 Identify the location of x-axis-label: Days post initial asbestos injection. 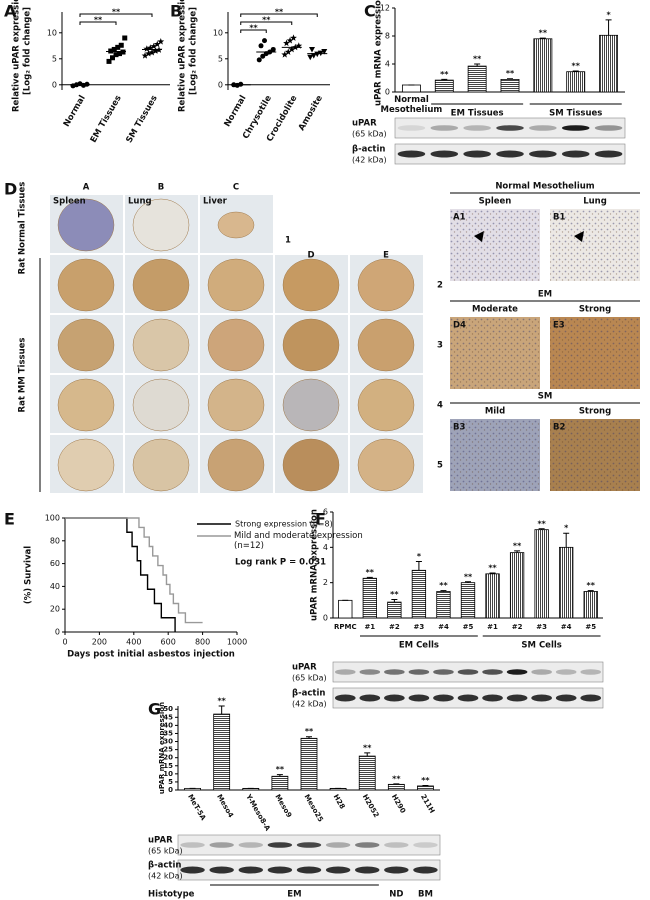
(151, 655).